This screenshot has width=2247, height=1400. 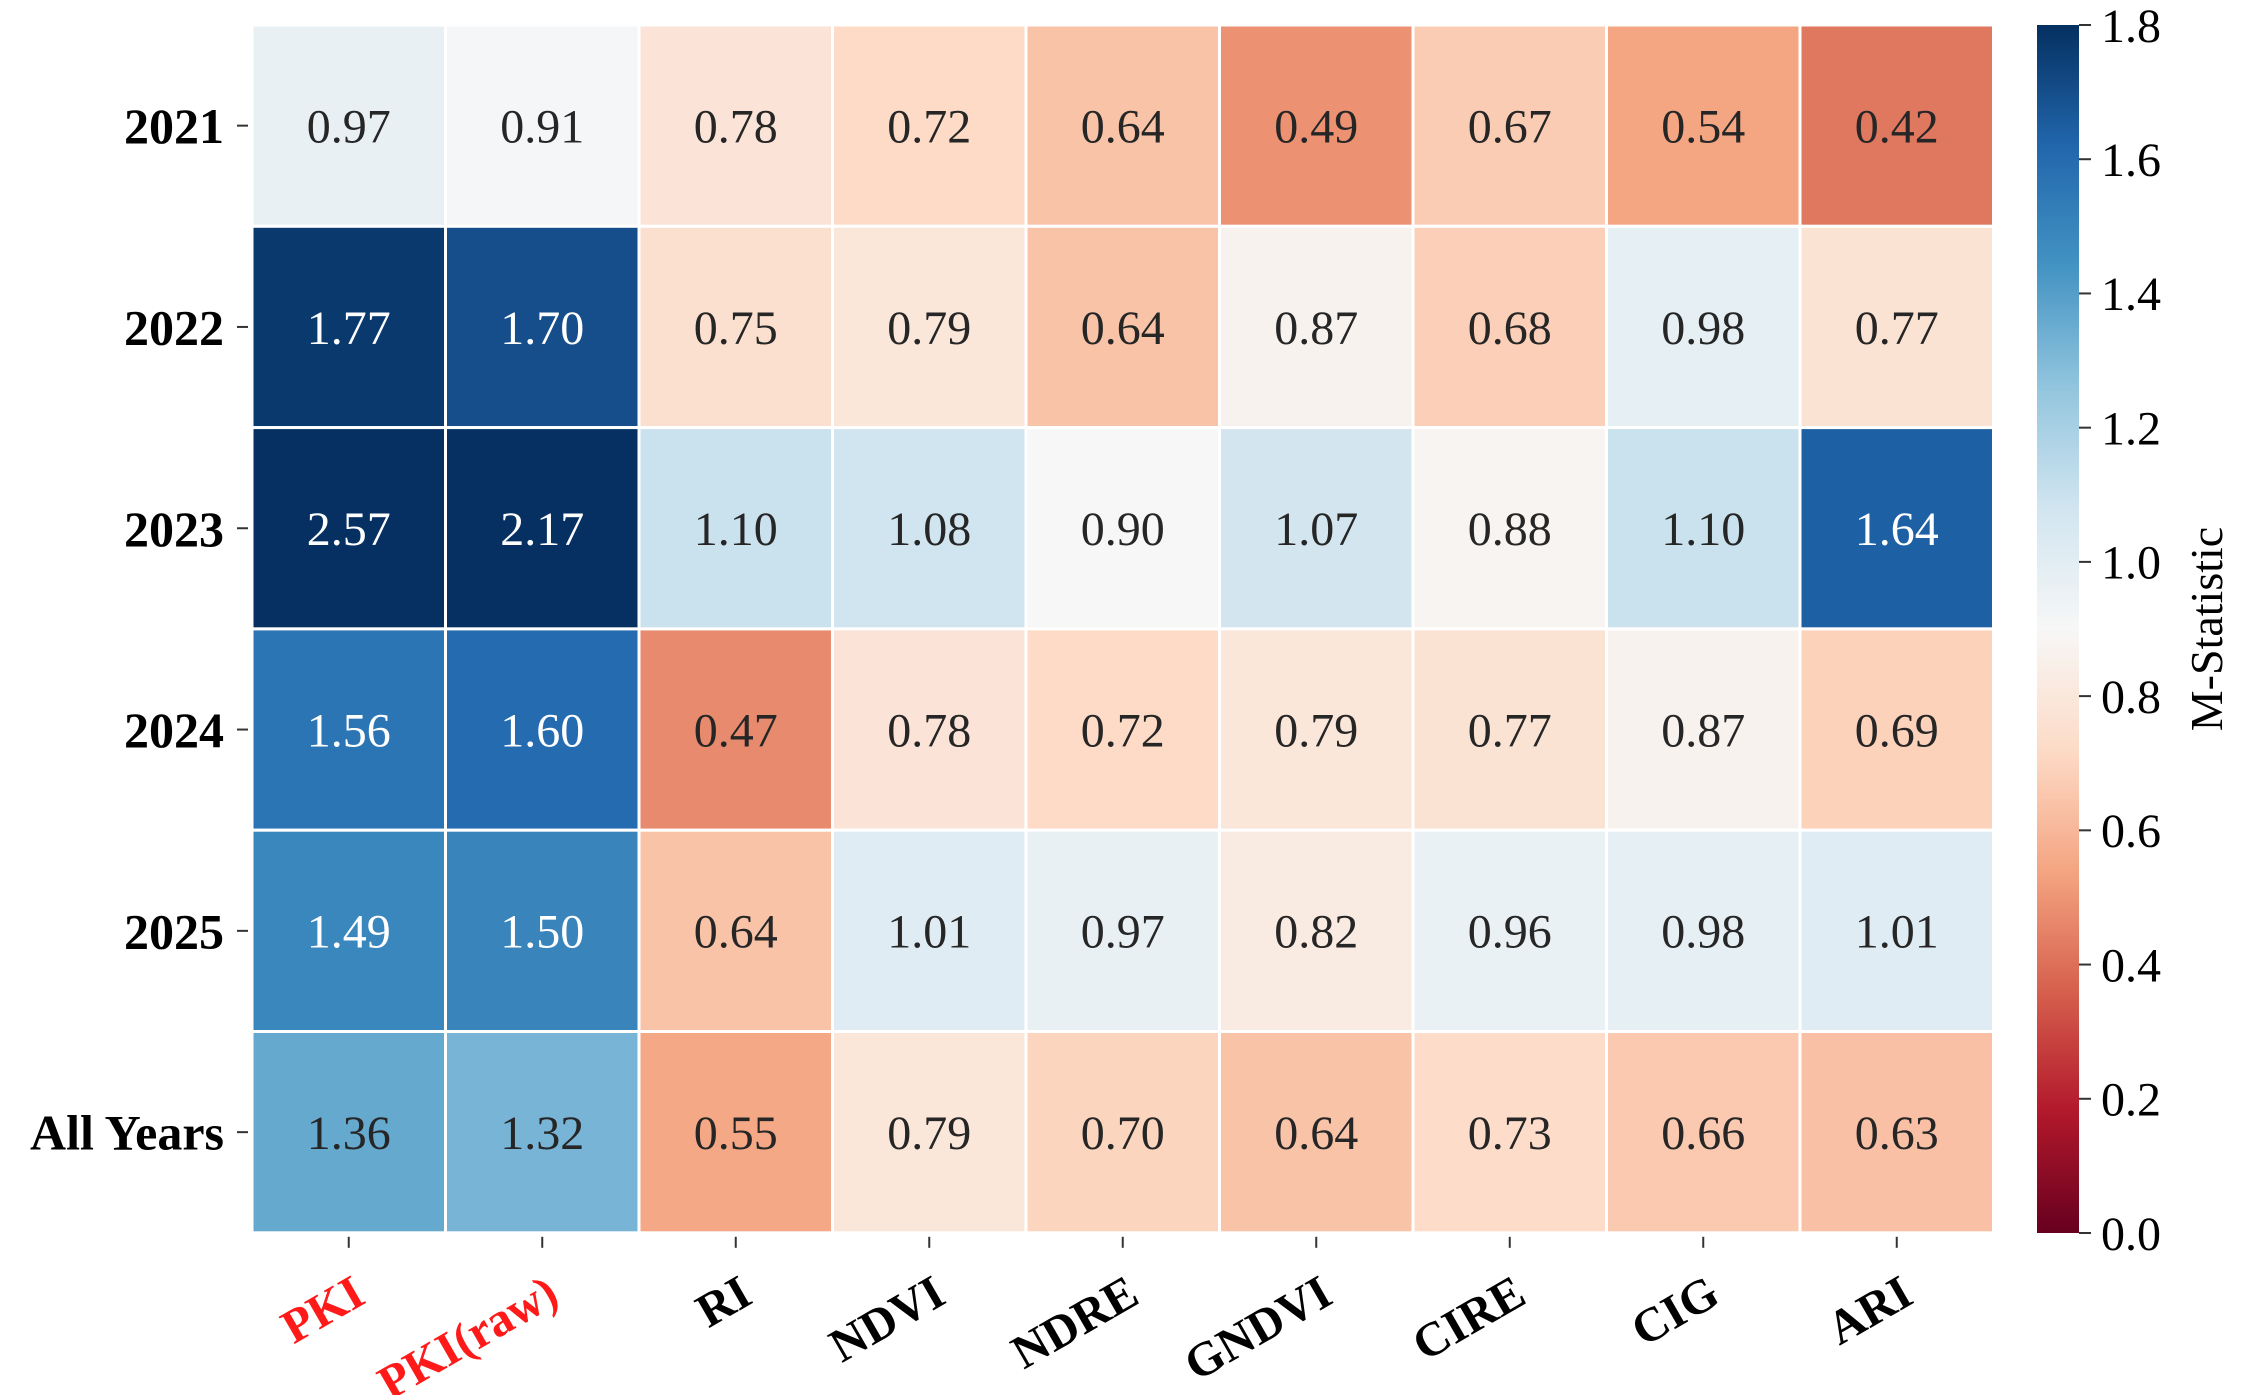 I want to click on cell-value-label: 1.64, so click(x=1897, y=529).